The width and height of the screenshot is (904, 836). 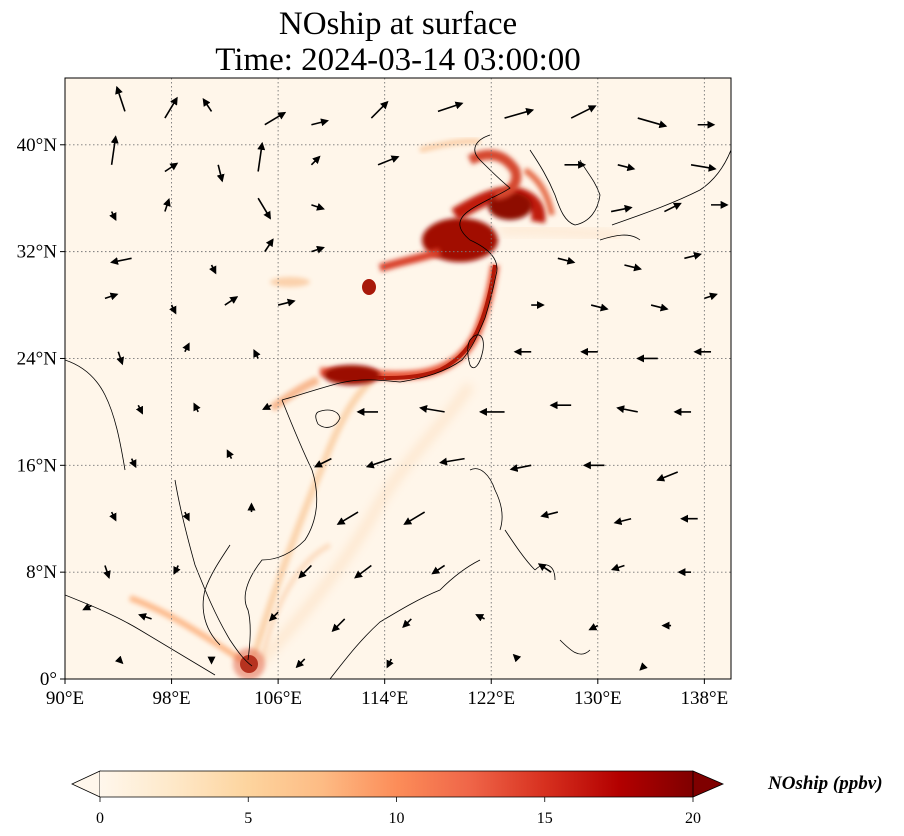 What do you see at coordinates (396, 784) in the screenshot?
I see `colorbar-gradient` at bounding box center [396, 784].